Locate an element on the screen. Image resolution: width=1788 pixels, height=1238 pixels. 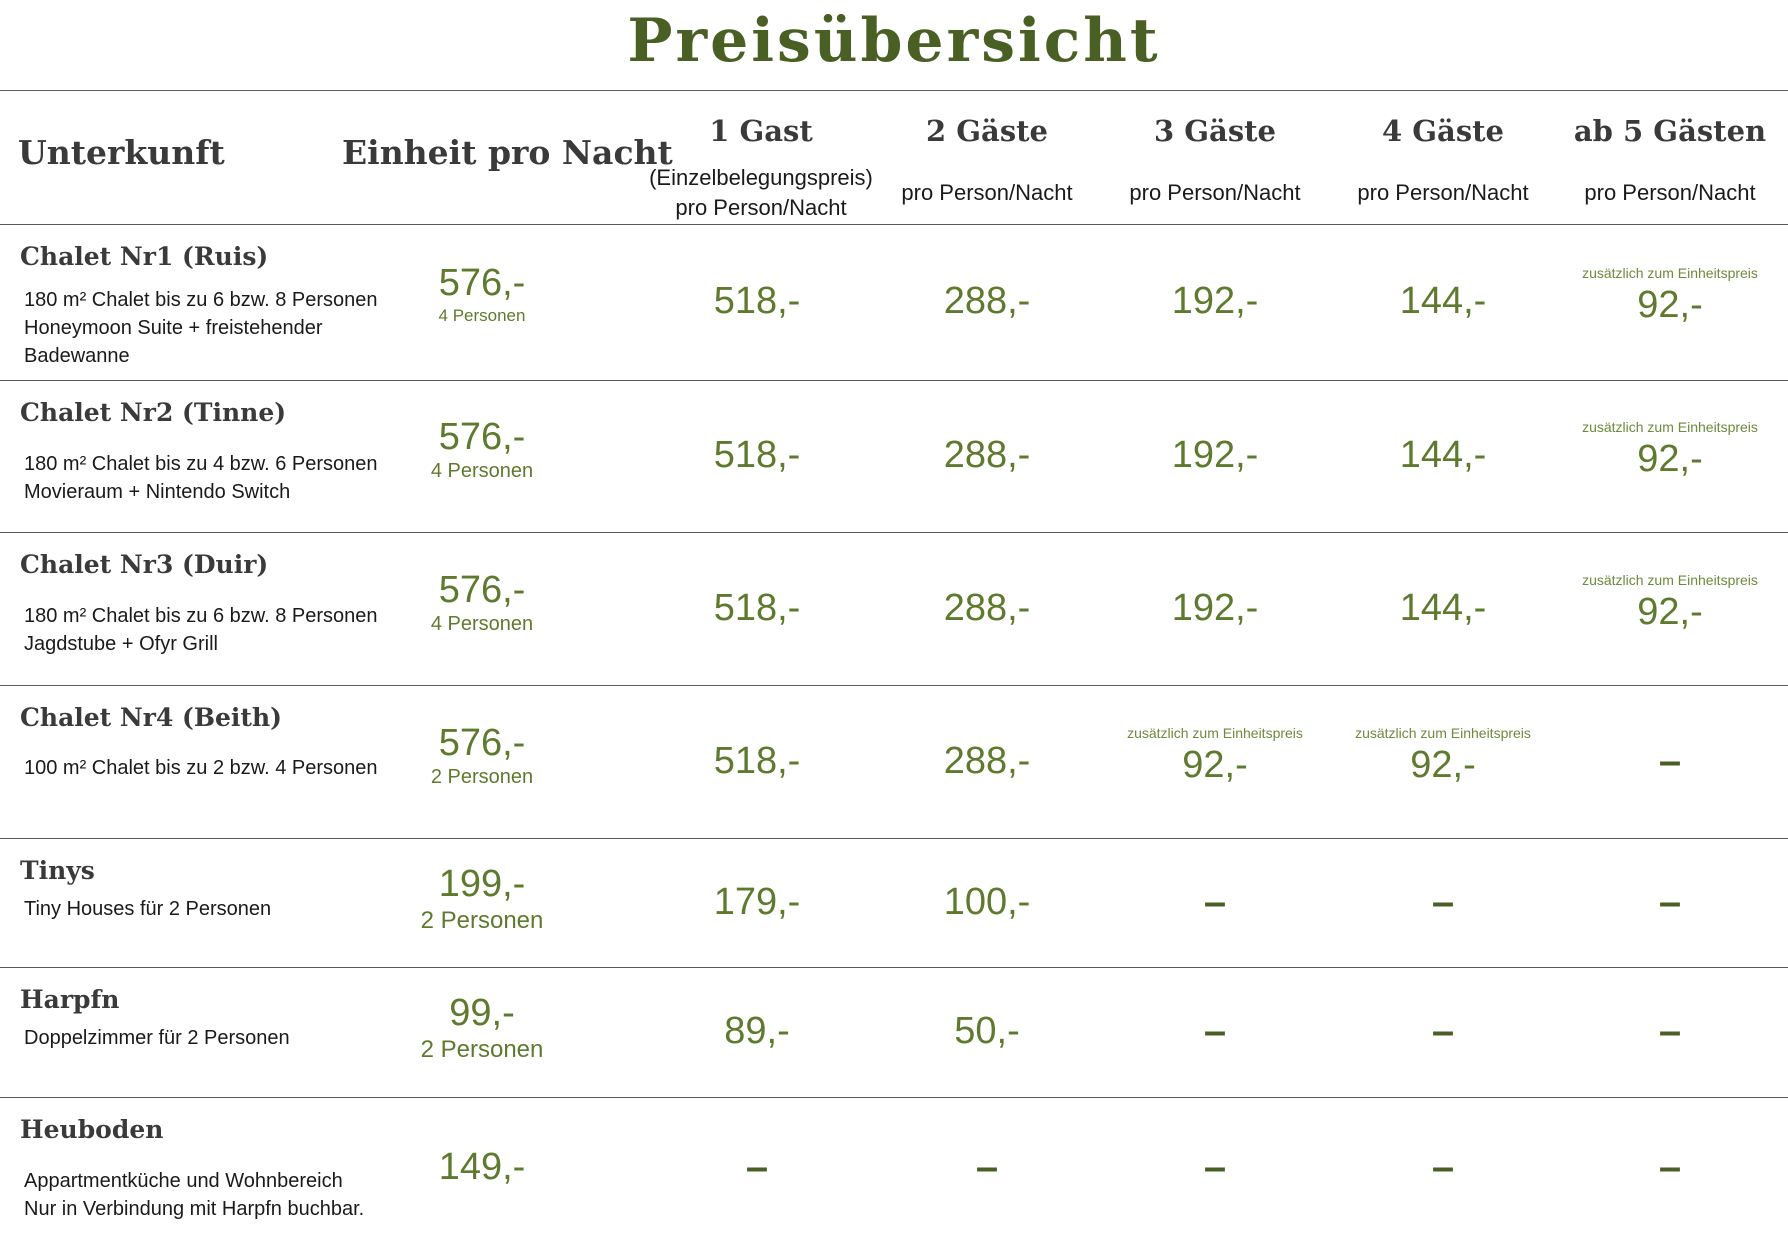
description-line: Badewanne is located at coordinates (77, 356).